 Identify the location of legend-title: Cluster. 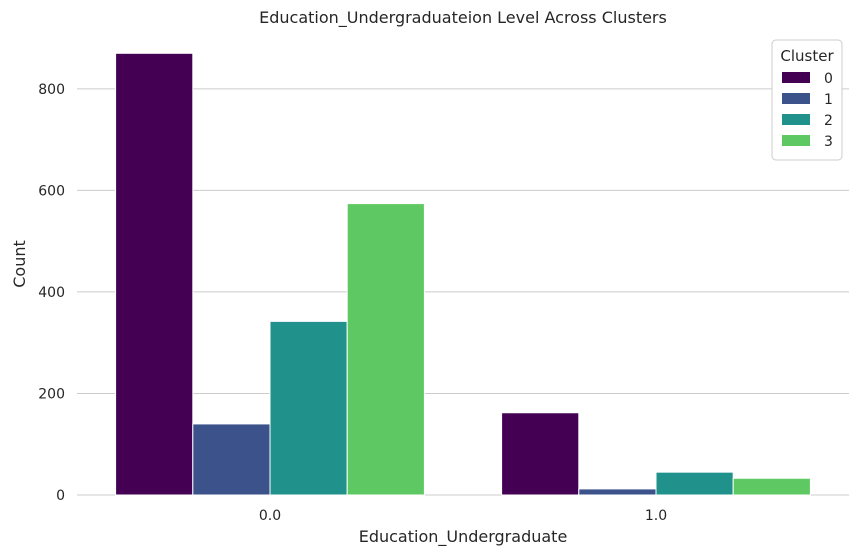
(807, 56).